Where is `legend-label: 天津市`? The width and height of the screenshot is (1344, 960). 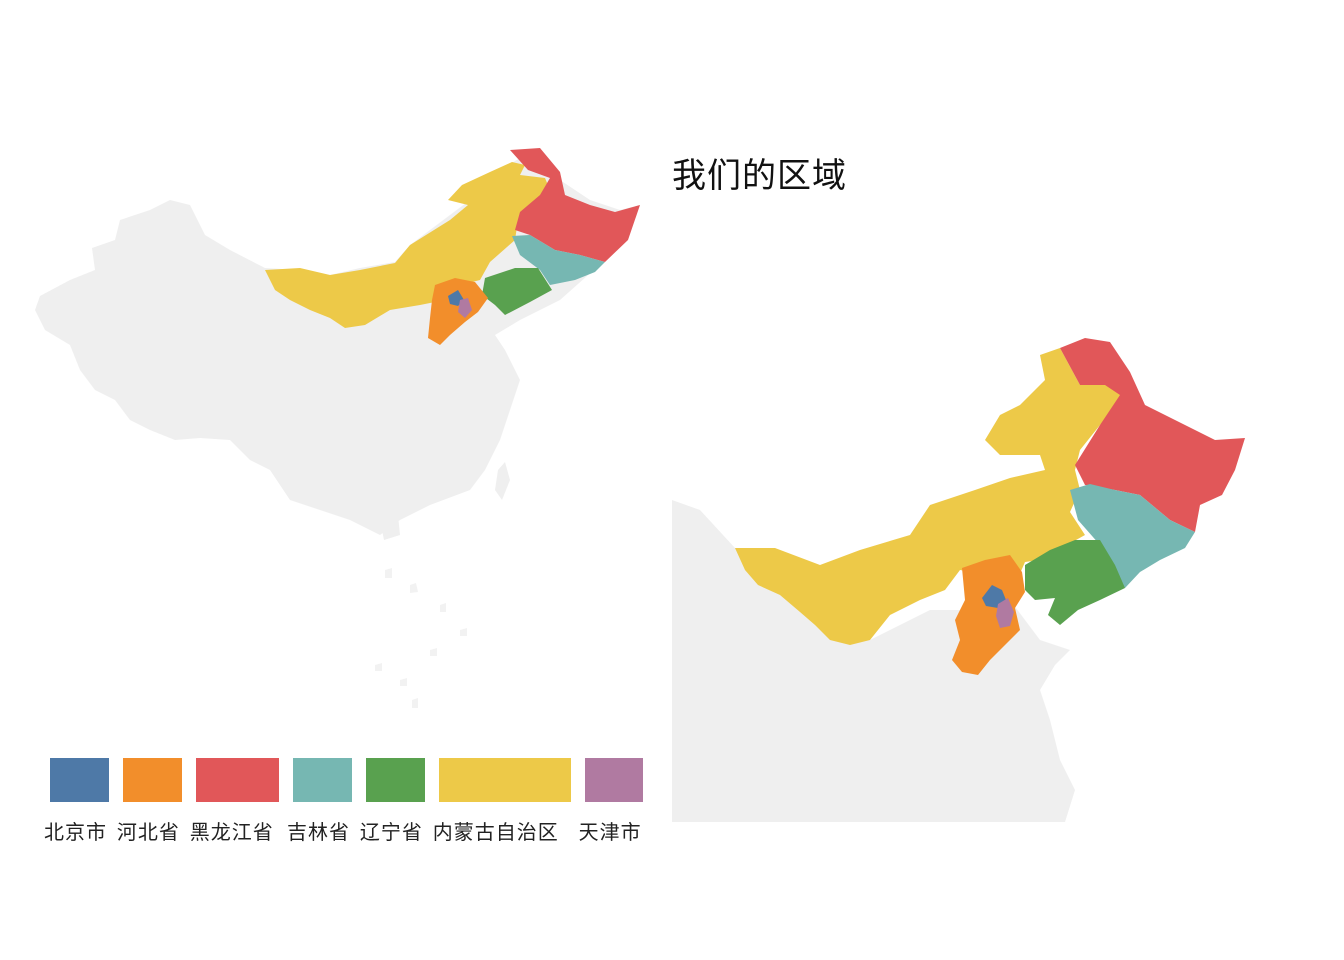 legend-label: 天津市 is located at coordinates (610, 832).